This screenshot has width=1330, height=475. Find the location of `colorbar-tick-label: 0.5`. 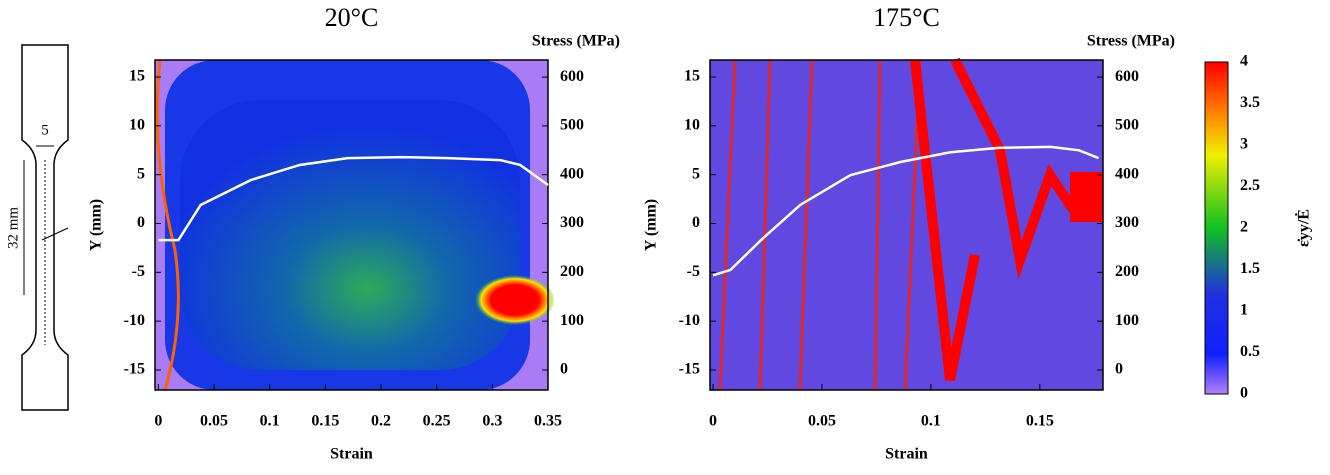

colorbar-tick-label: 0.5 is located at coordinates (1250, 351).